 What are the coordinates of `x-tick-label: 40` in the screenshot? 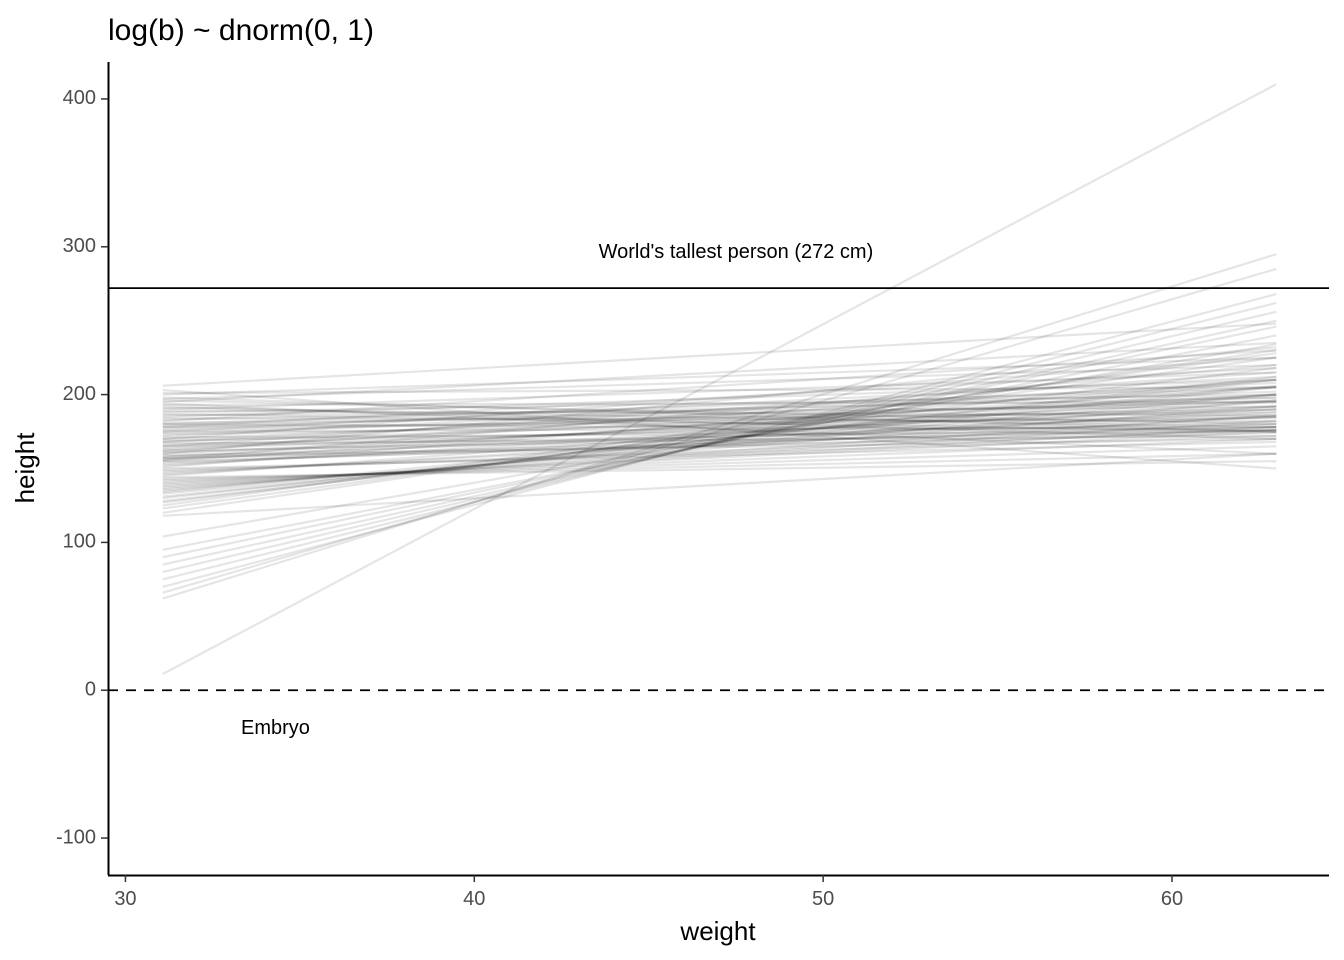 It's located at (474, 899).